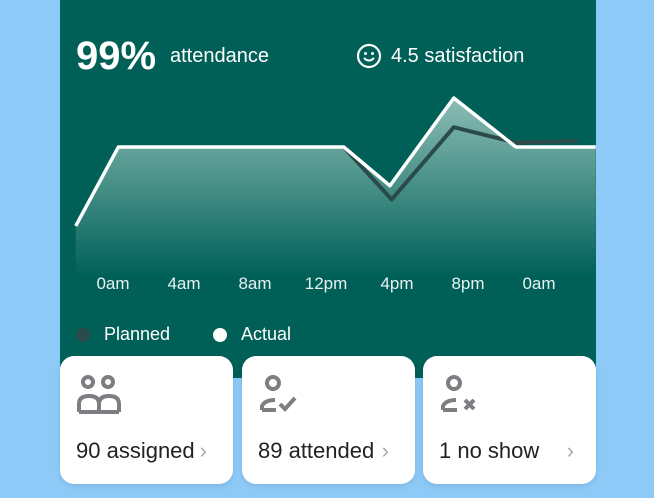 This screenshot has width=654, height=498. Describe the element at coordinates (83, 334) in the screenshot. I see `planned-dot` at that location.